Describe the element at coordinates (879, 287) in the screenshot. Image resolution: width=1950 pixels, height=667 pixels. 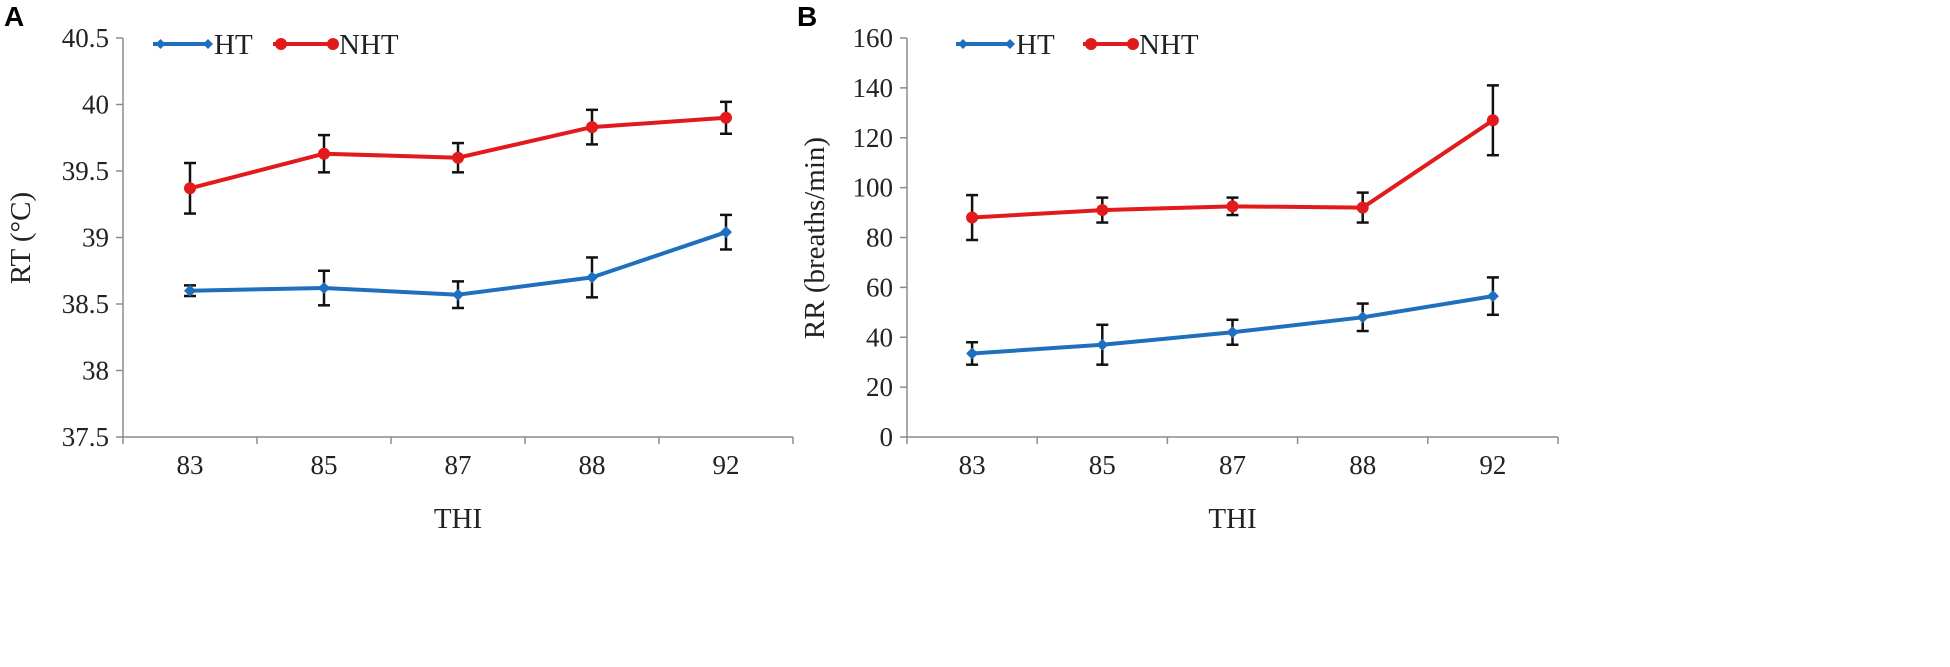
I see `panel-b-y-tick-label: 60` at that location.